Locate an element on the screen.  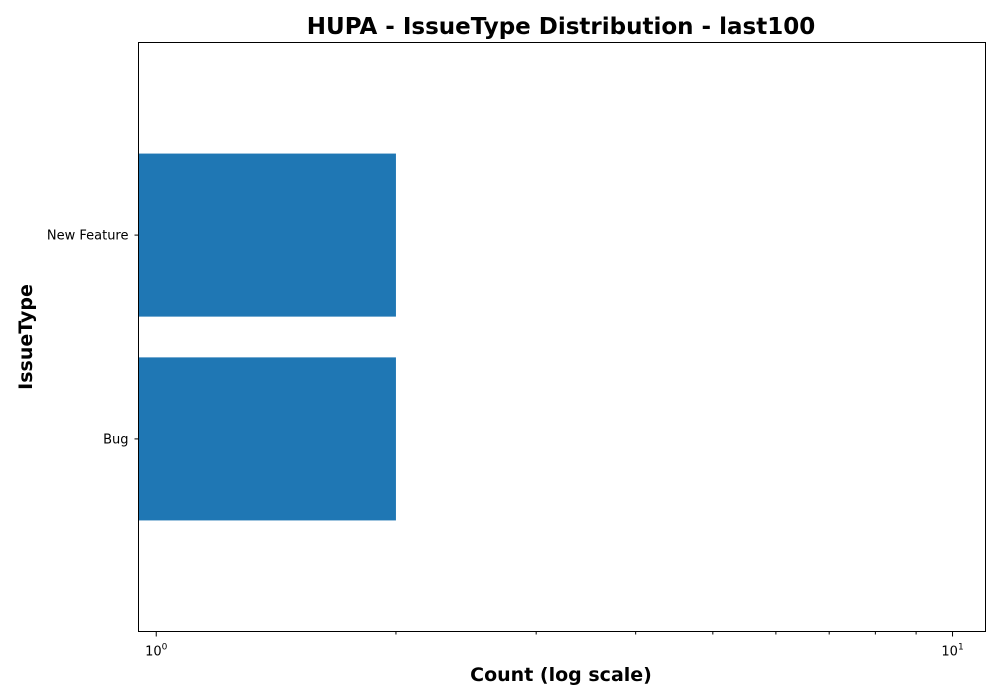
x-tick-label: 100 is located at coordinates (156, 651).